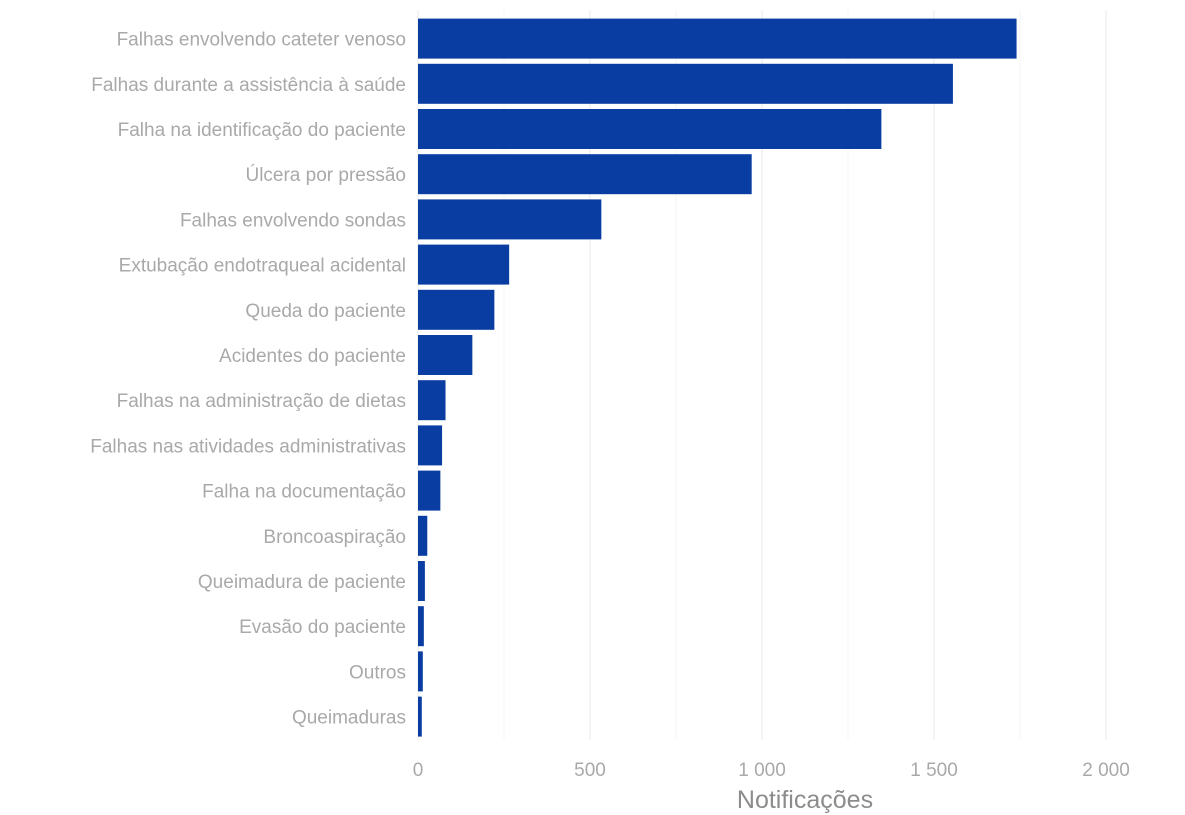 Image resolution: width=1185 pixels, height=815 pixels. What do you see at coordinates (762, 770) in the screenshot?
I see `x-tick-label: 1 000` at bounding box center [762, 770].